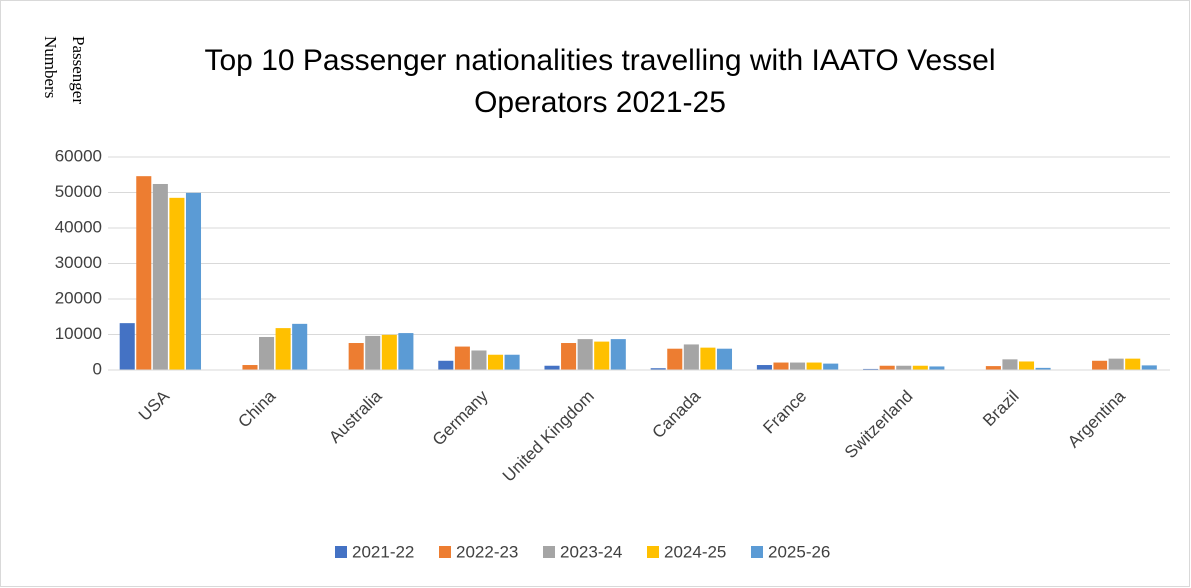 The image size is (1191, 588). What do you see at coordinates (78, 226) in the screenshot?
I see `y-tick-label: 40000` at bounding box center [78, 226].